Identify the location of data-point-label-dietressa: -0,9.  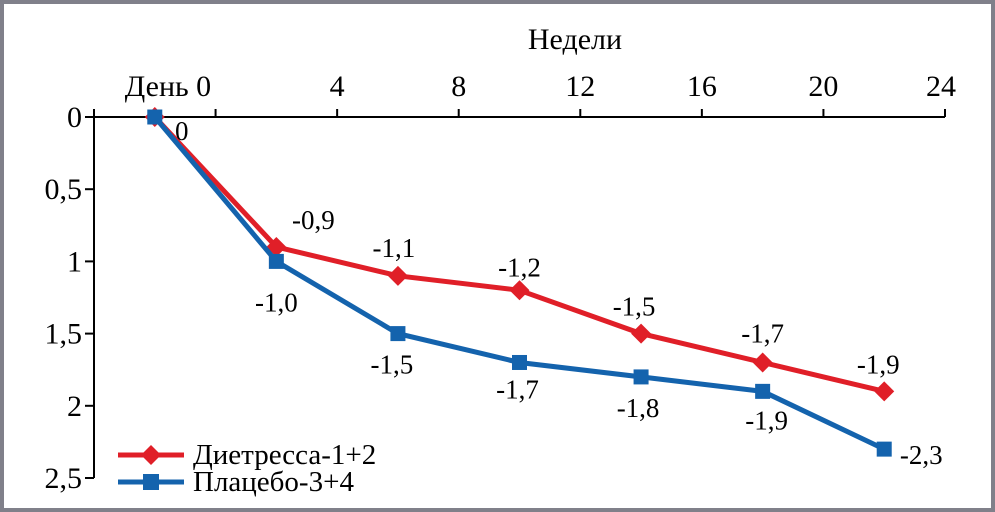
(313, 220).